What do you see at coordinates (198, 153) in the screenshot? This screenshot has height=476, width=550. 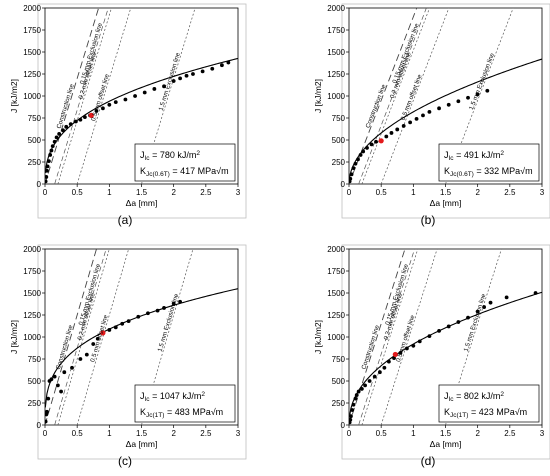 I see `jic-unit-superscript: 2` at bounding box center [198, 153].